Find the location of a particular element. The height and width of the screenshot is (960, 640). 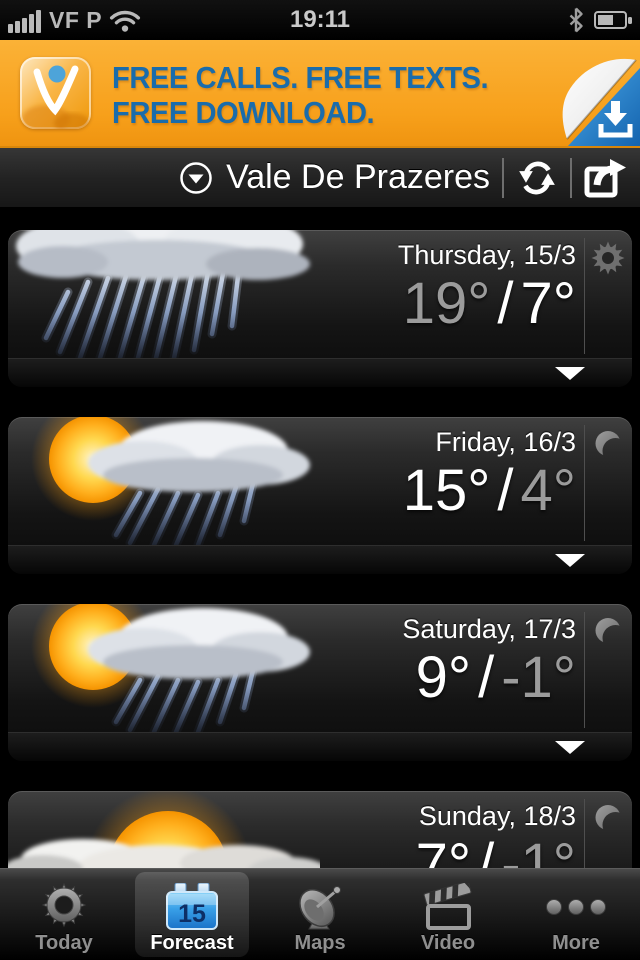

tab-label: Maps is located at coordinates (320, 943).